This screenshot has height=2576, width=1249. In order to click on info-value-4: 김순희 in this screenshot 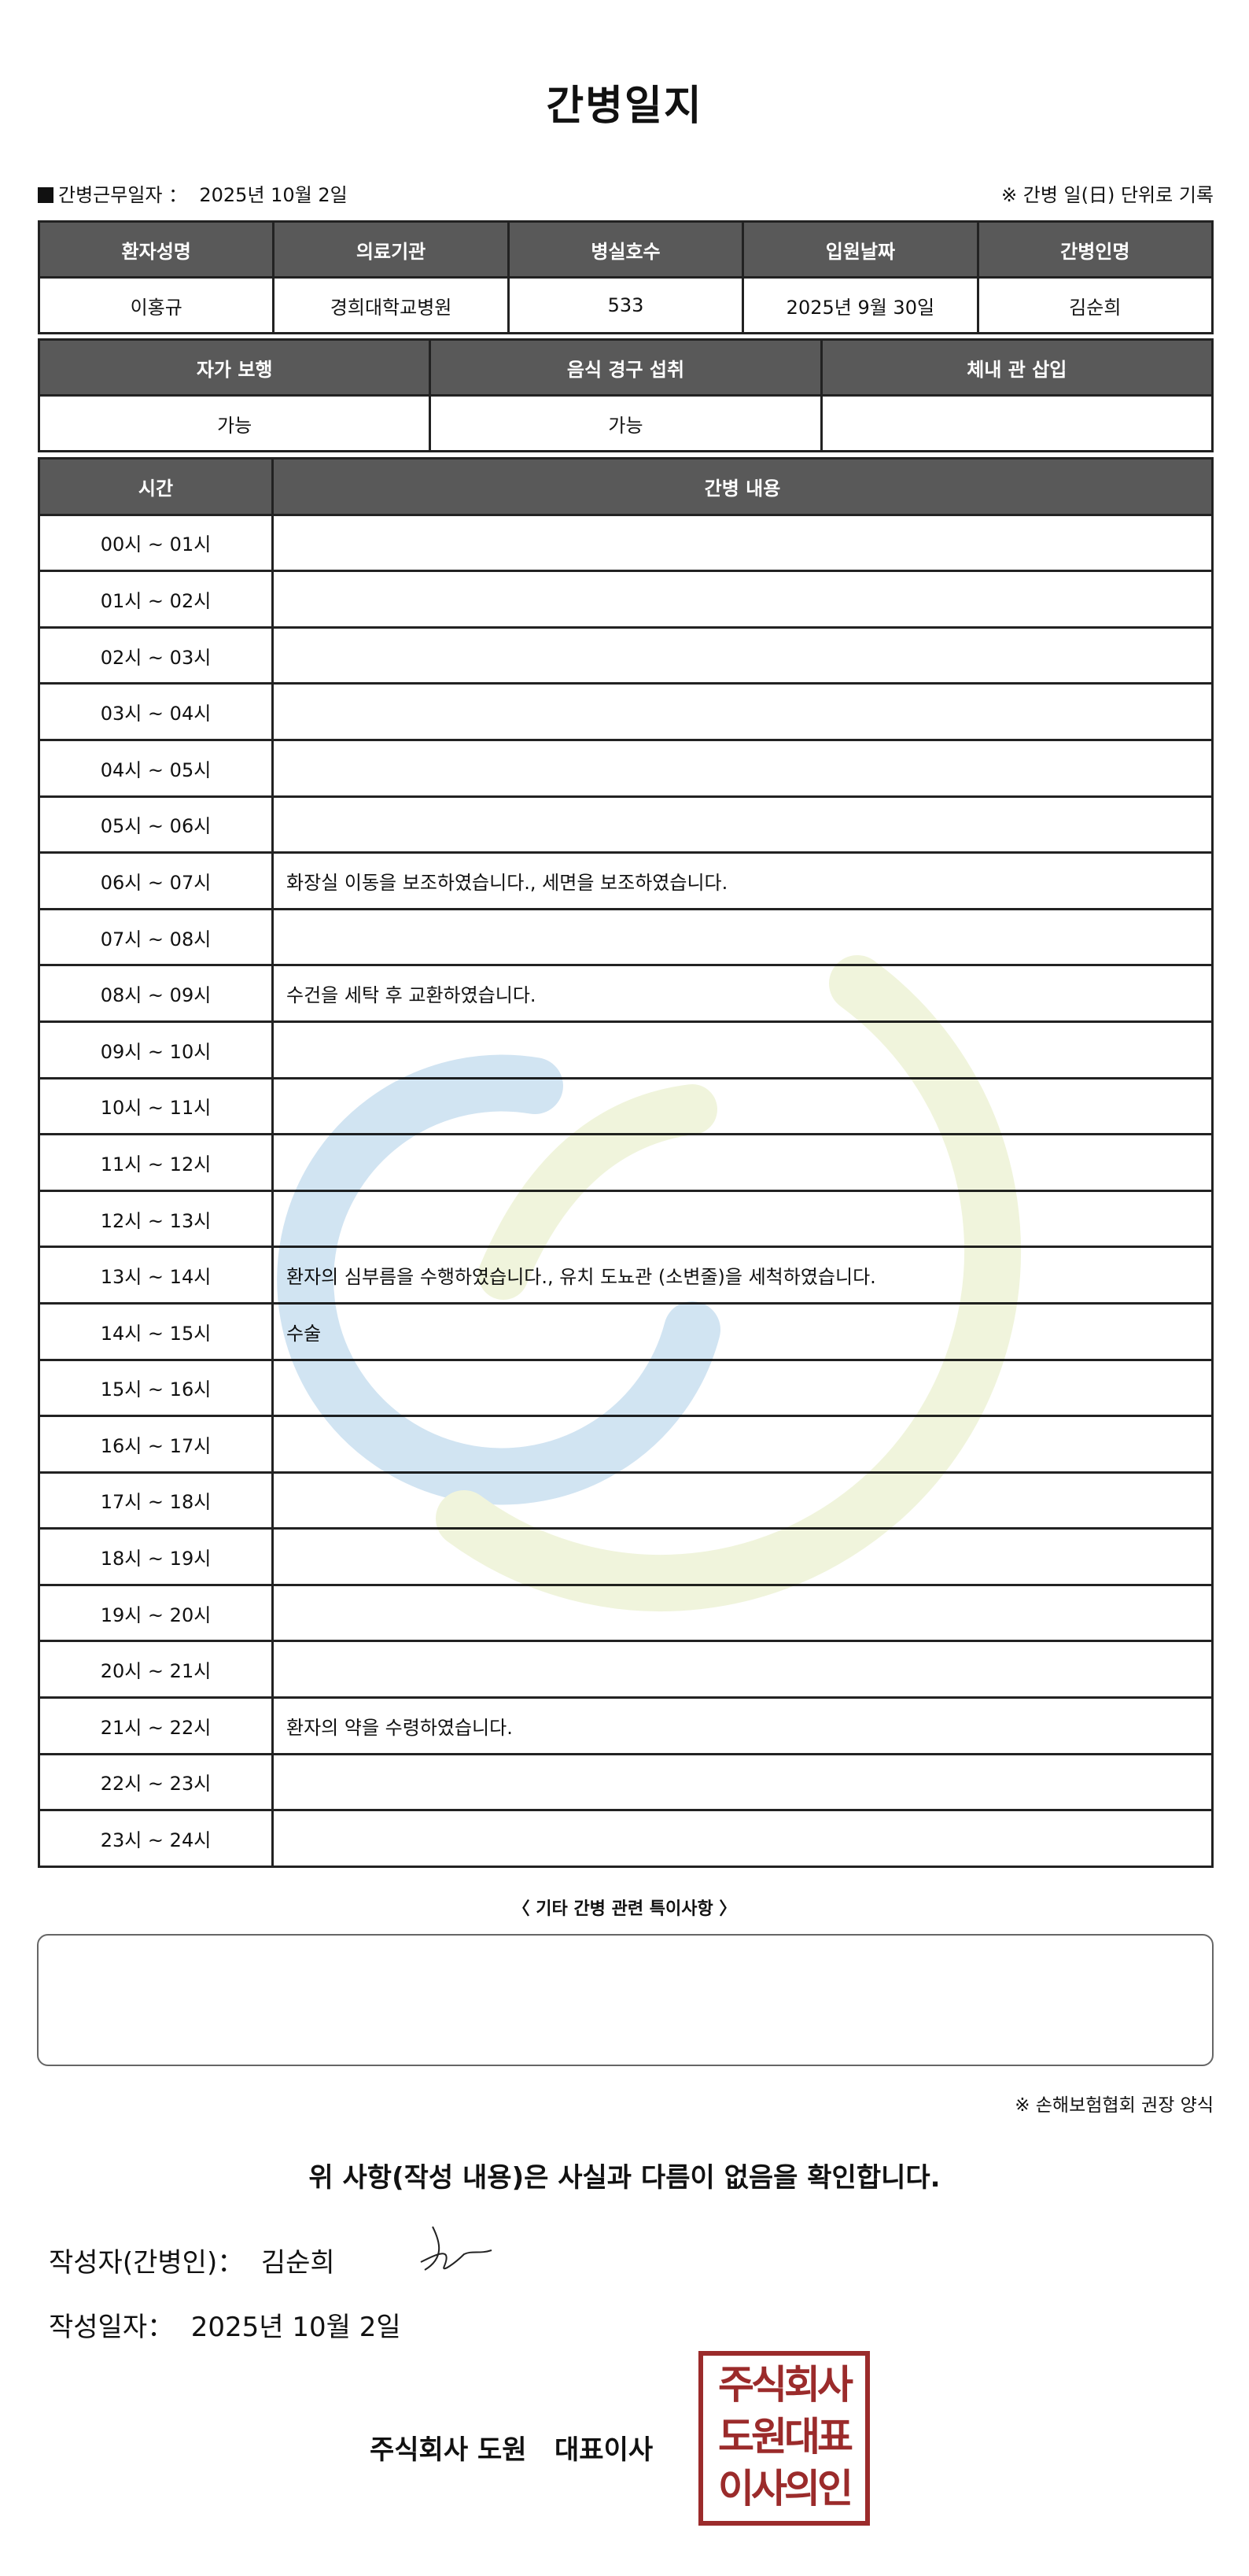, I will do `click(1095, 305)`.